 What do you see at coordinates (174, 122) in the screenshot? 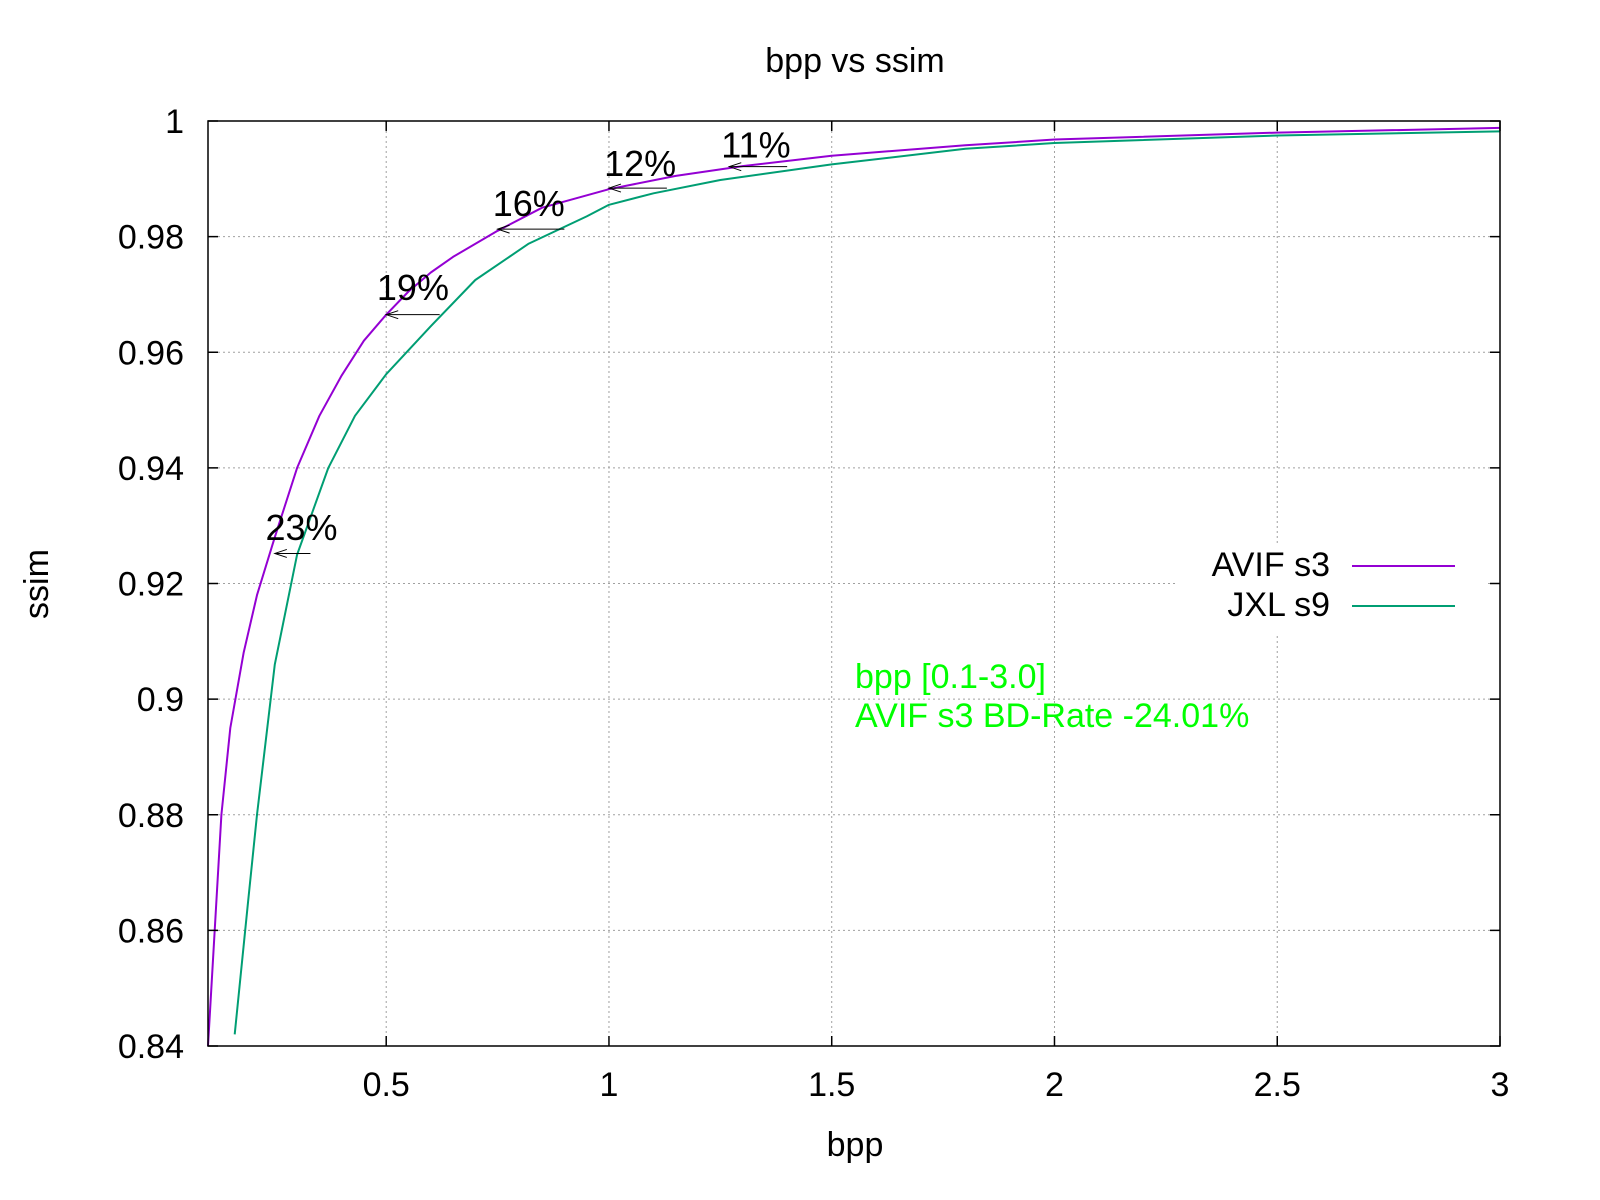
I see `y-tick-label: 1` at bounding box center [174, 122].